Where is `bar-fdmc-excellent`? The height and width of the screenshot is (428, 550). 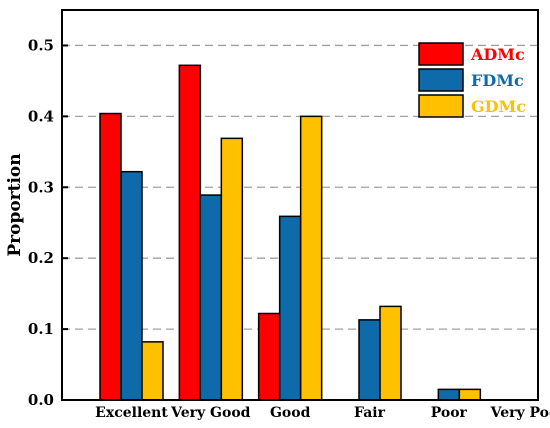
bar-fdmc-excellent is located at coordinates (131, 285).